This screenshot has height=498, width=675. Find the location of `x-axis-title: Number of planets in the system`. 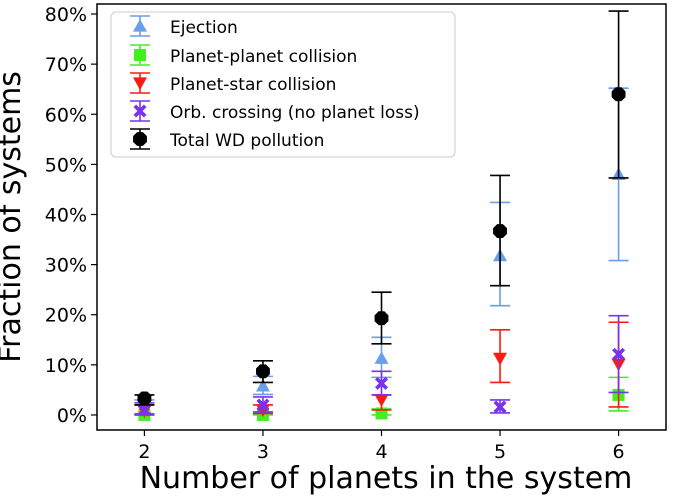

x-axis-title: Number of planets in the system is located at coordinates (386, 478).